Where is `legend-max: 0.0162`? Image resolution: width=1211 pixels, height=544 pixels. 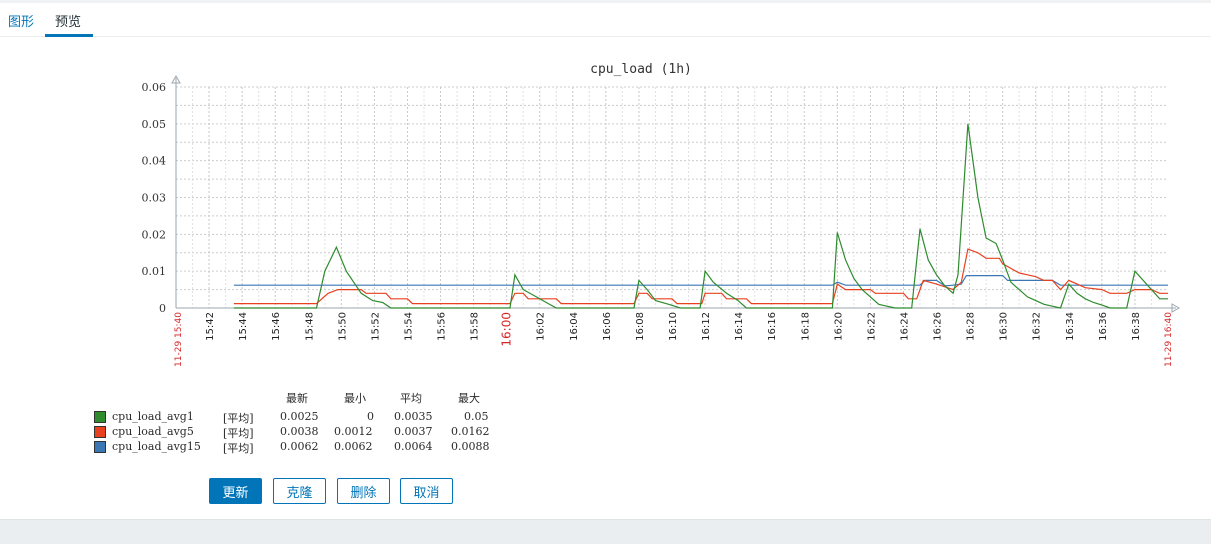 legend-max: 0.0162 is located at coordinates (470, 431).